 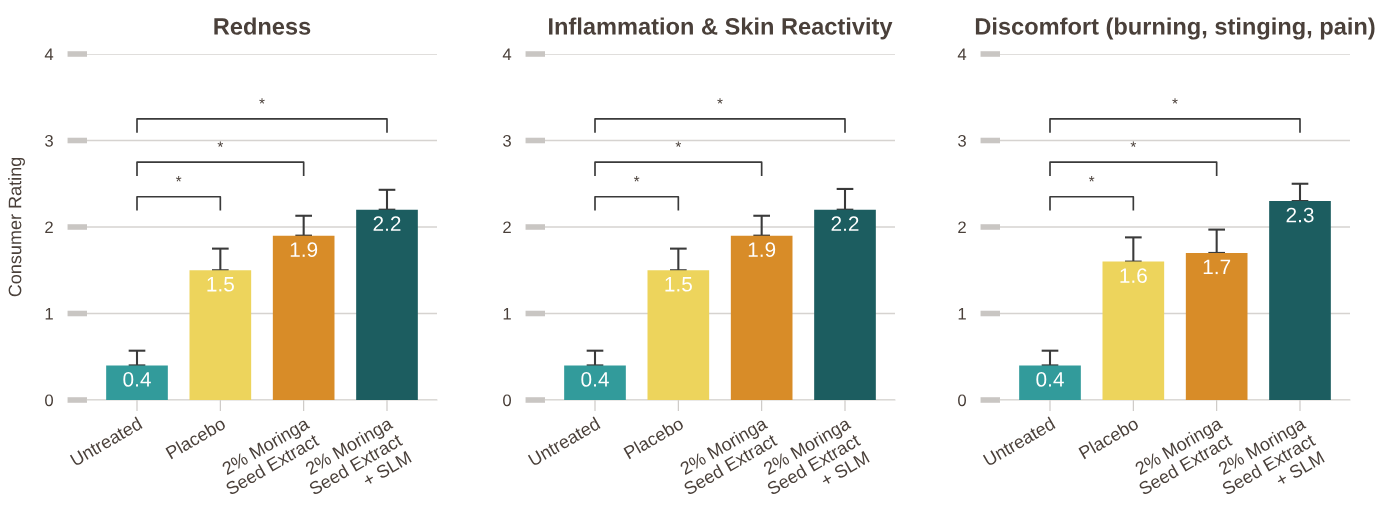 I want to click on chart-title: Discomfort (burning, stinging, pain), so click(x=1175, y=28).